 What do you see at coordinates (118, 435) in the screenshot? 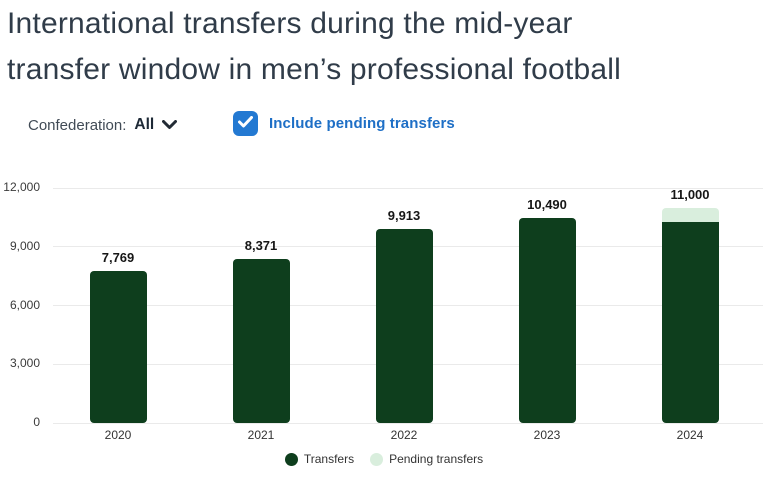
I see `x-tick-label: 2020` at bounding box center [118, 435].